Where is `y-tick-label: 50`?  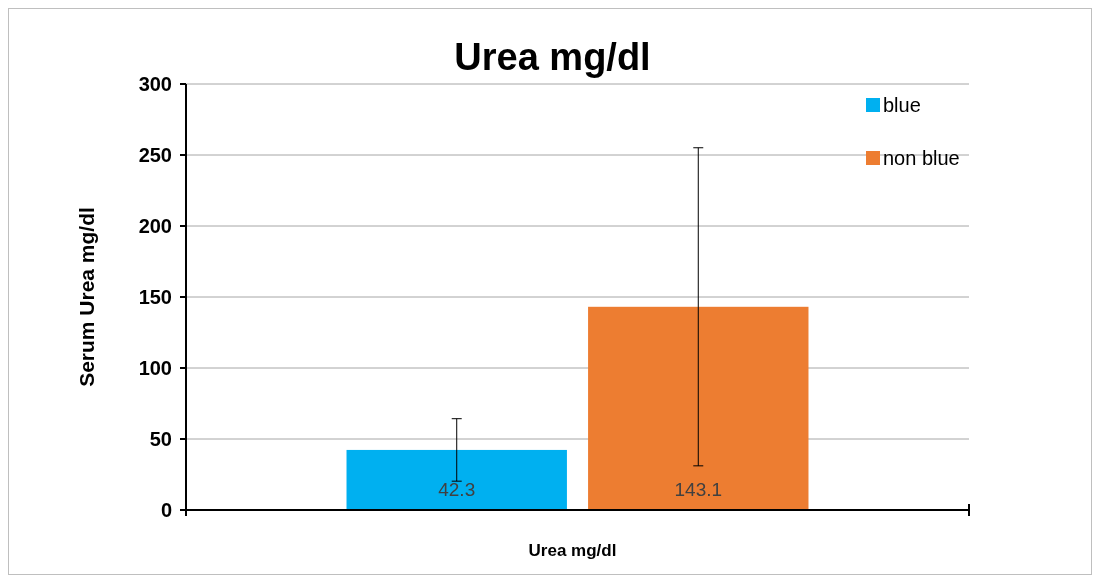
y-tick-label: 50 is located at coordinates (160, 439).